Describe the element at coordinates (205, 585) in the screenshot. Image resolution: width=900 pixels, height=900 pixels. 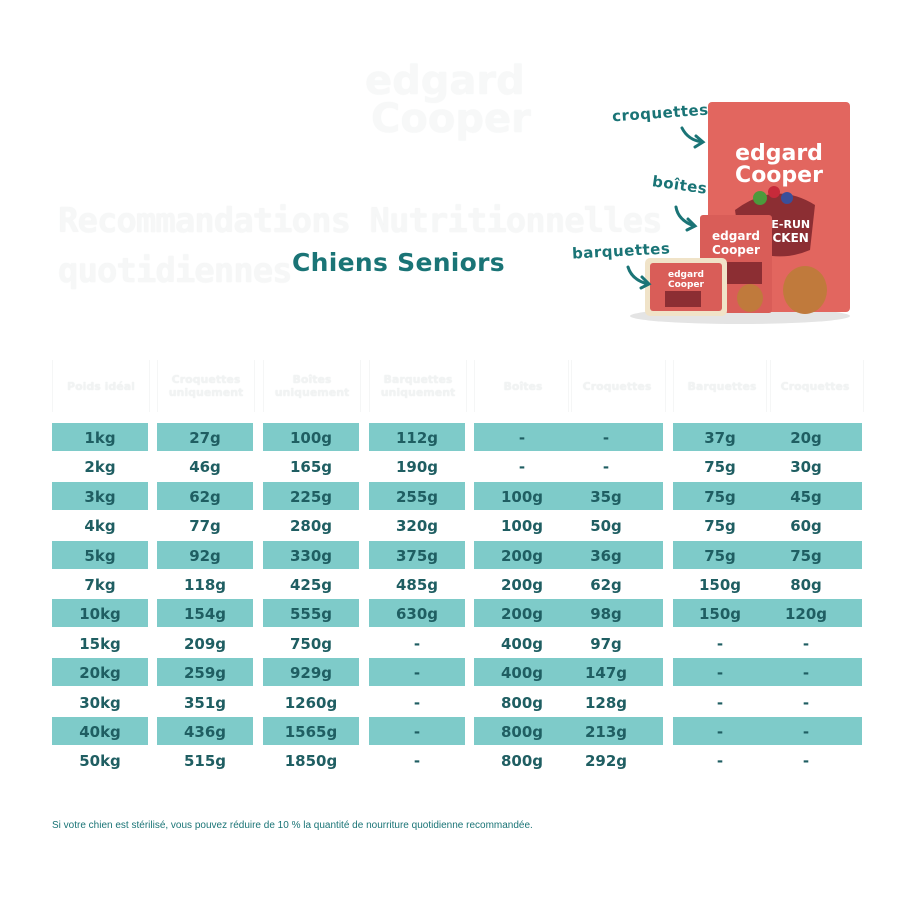
I see `table-cell: 118g` at that location.